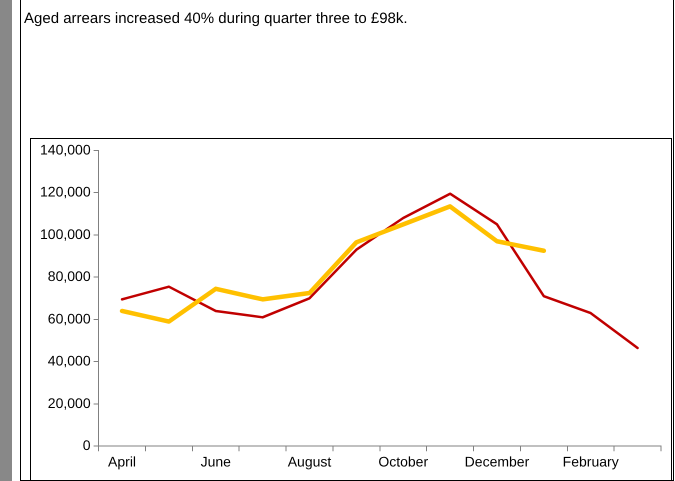 The width and height of the screenshot is (675, 481). I want to click on x-tick-label: April, so click(122, 461).